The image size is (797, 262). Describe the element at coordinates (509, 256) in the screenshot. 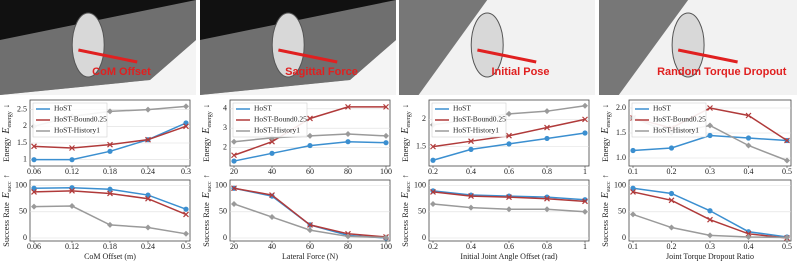

I see `x-axis-label: Initial Joint Angle Offset (rad)` at that location.